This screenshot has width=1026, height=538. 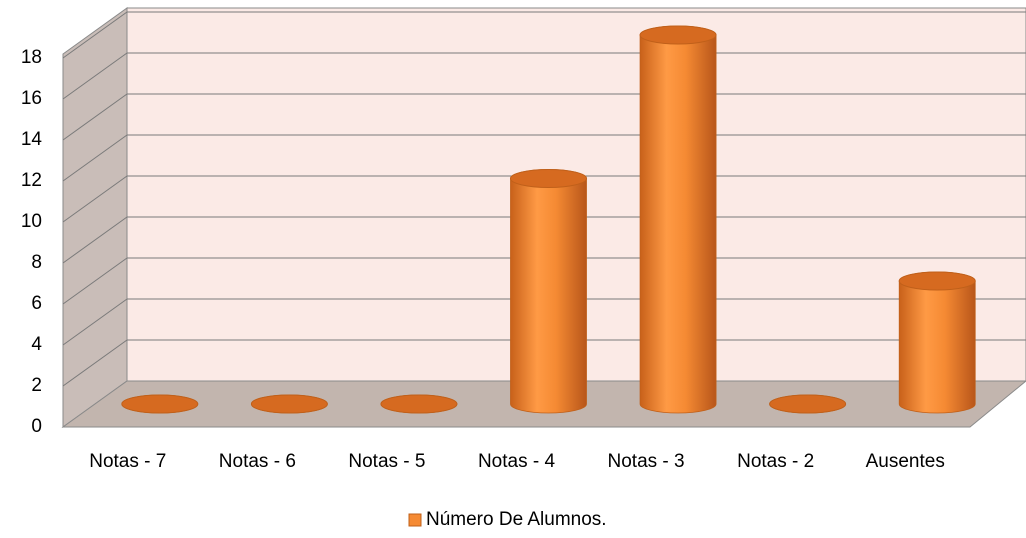 What do you see at coordinates (31, 98) in the screenshot?
I see `y-tick-label: 16` at bounding box center [31, 98].